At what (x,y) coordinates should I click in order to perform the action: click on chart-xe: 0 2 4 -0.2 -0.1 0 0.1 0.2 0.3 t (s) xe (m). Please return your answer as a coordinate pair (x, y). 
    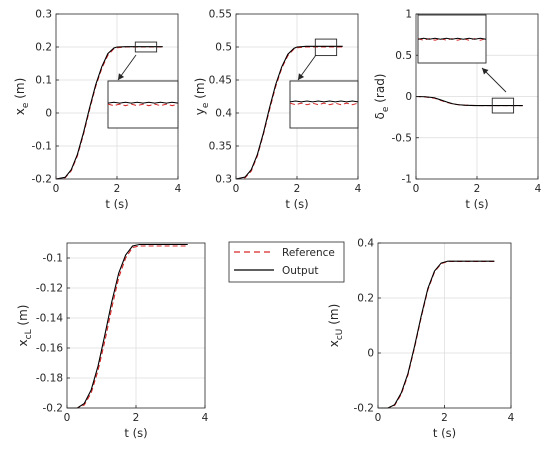
    Looking at the image, I should click on (97, 110).